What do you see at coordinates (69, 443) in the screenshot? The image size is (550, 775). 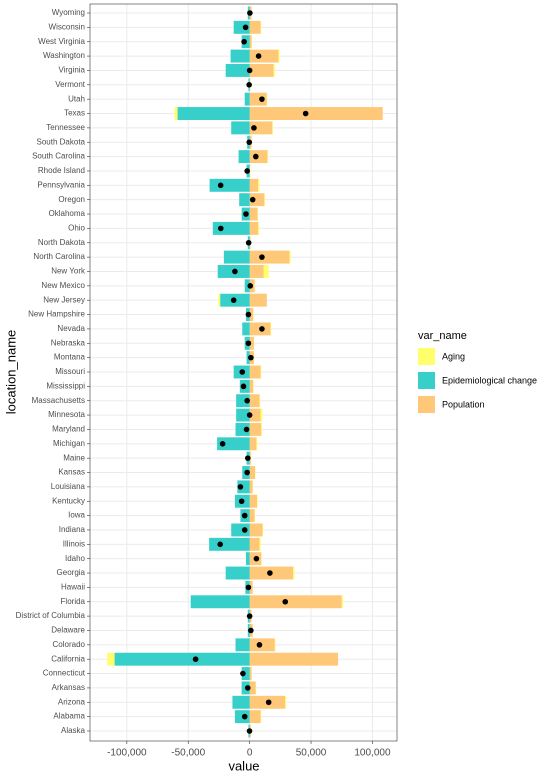 I see `y-tick-label: Michigan` at bounding box center [69, 443].